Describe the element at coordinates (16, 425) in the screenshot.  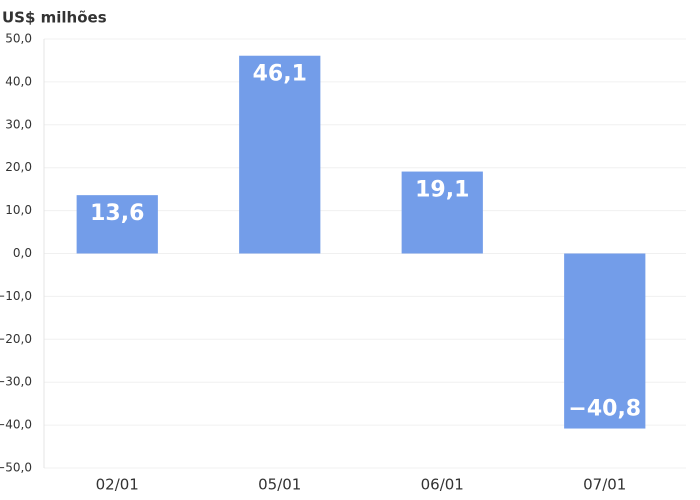
I see `y-tick-label: −40,0` at that location.